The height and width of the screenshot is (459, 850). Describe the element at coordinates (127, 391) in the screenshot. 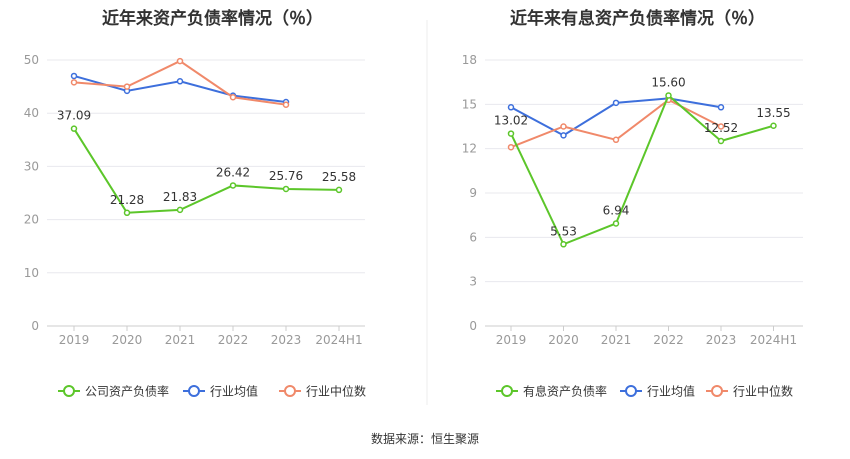

I see `left-legend-label: 公司资产负债率` at that location.